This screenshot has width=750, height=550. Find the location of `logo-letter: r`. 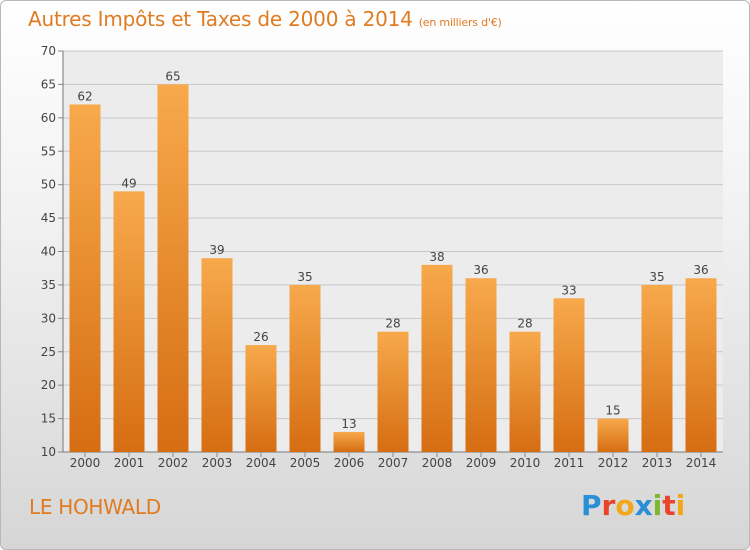

logo-letter: r is located at coordinates (608, 505).